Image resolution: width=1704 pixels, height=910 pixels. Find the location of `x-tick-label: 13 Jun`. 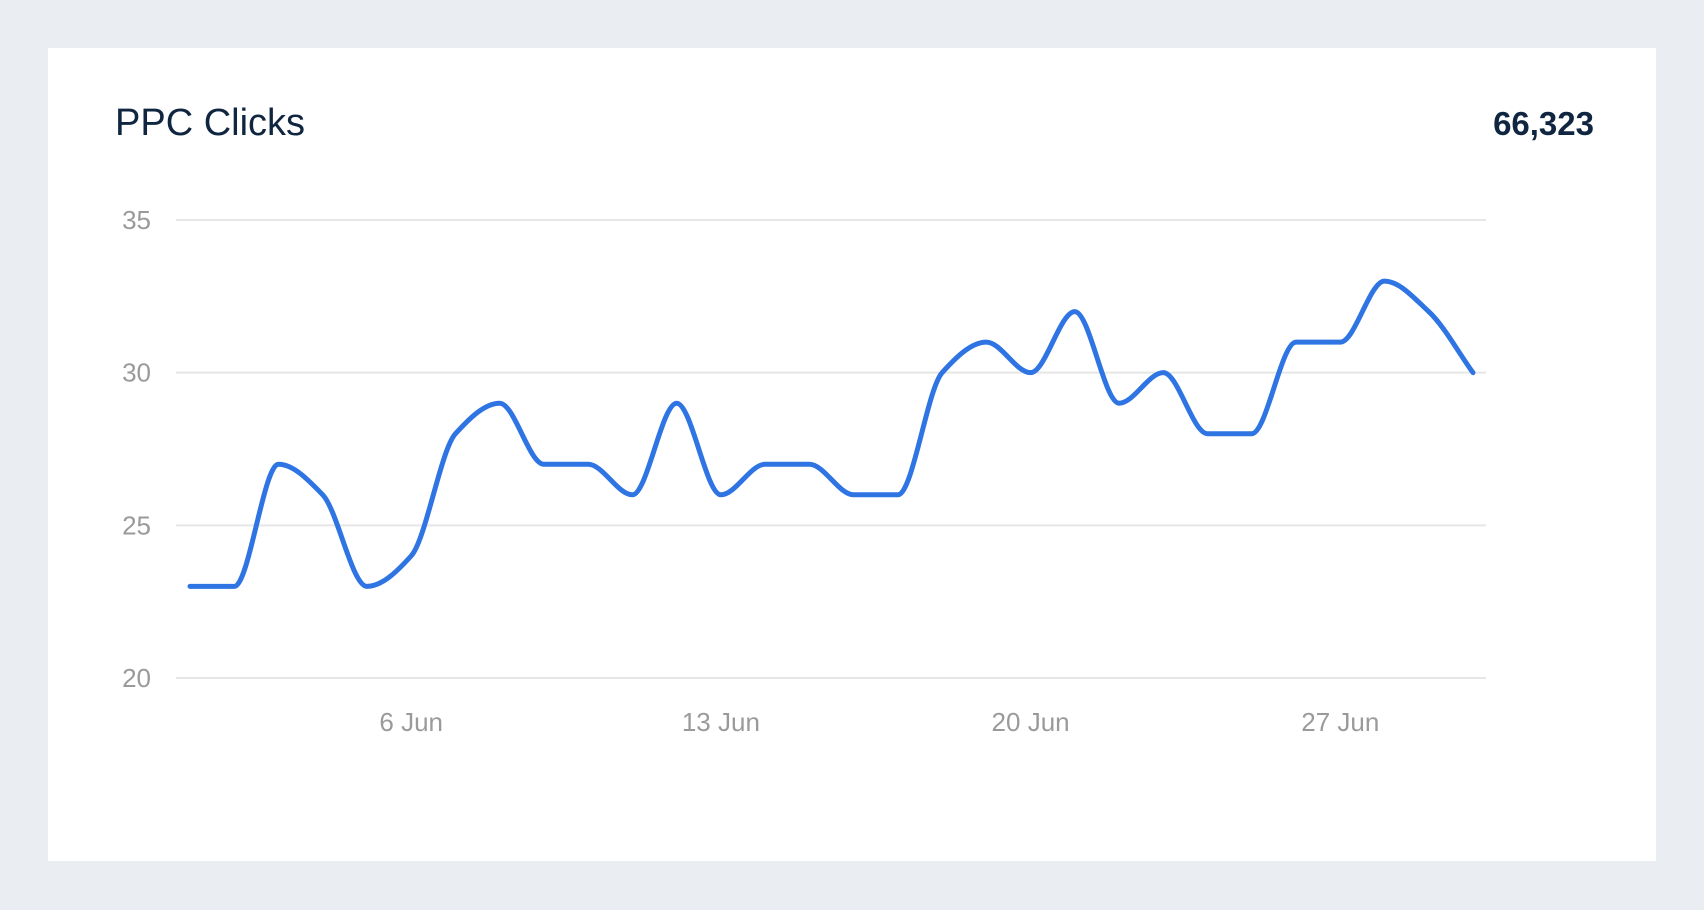

x-tick-label: 13 Jun is located at coordinates (721, 722).